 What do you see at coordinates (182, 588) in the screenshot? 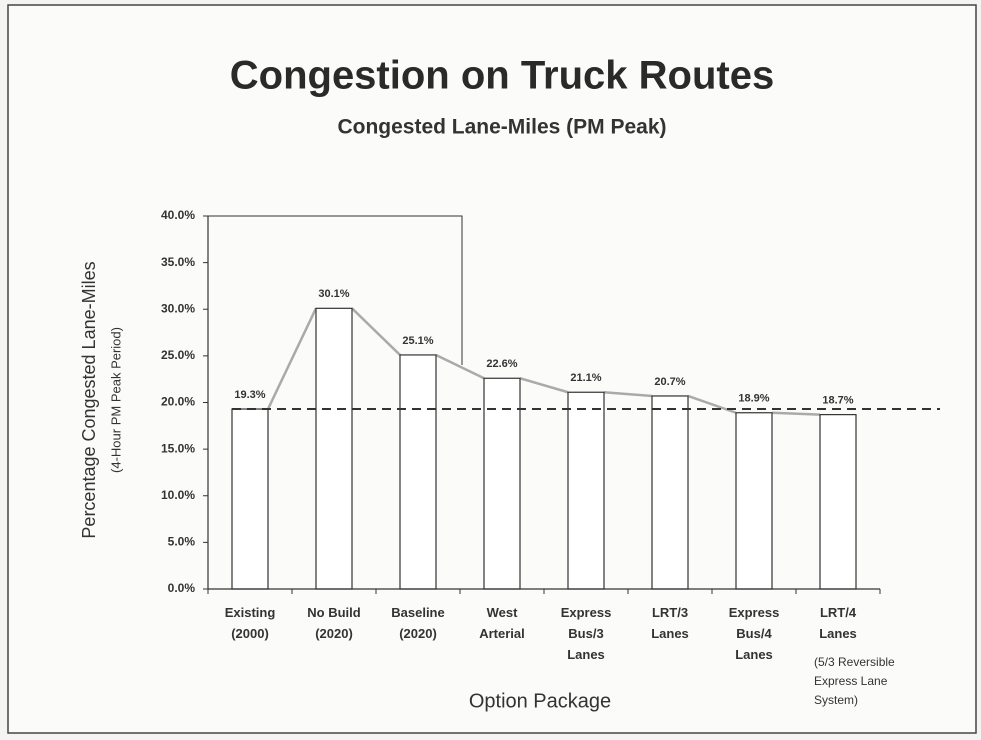
I see `y-tick-label: 0.0%` at bounding box center [182, 588].